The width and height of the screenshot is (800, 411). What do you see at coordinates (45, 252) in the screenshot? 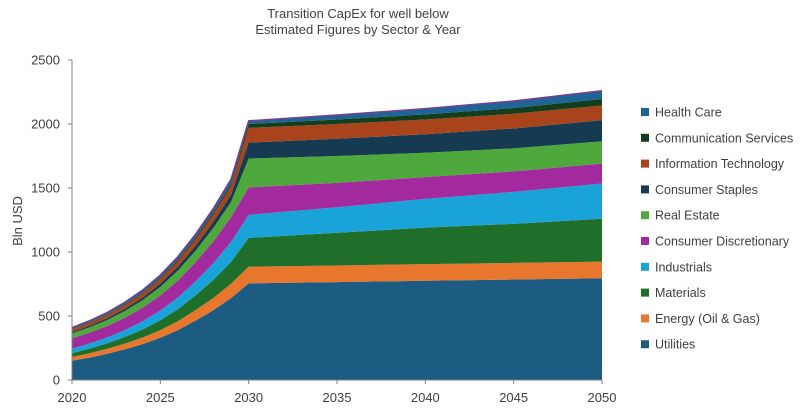
I see `y-tick-label: 1000` at bounding box center [45, 252].